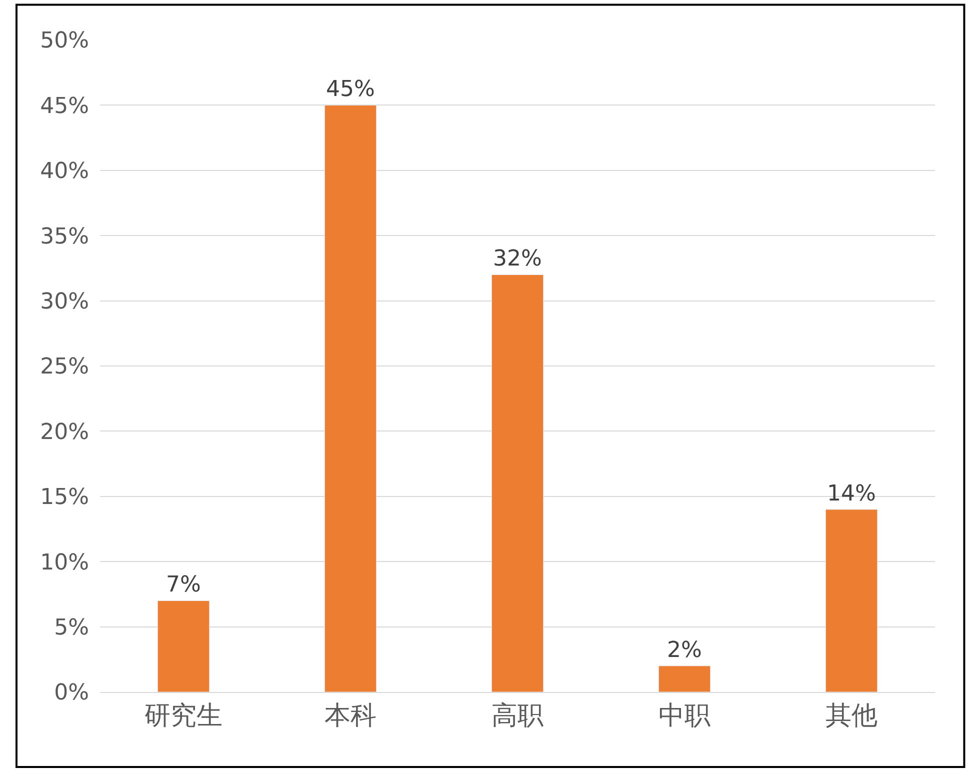 This screenshot has width=970, height=781. What do you see at coordinates (71, 693) in the screenshot?
I see `y-tick-label: 0%` at bounding box center [71, 693].